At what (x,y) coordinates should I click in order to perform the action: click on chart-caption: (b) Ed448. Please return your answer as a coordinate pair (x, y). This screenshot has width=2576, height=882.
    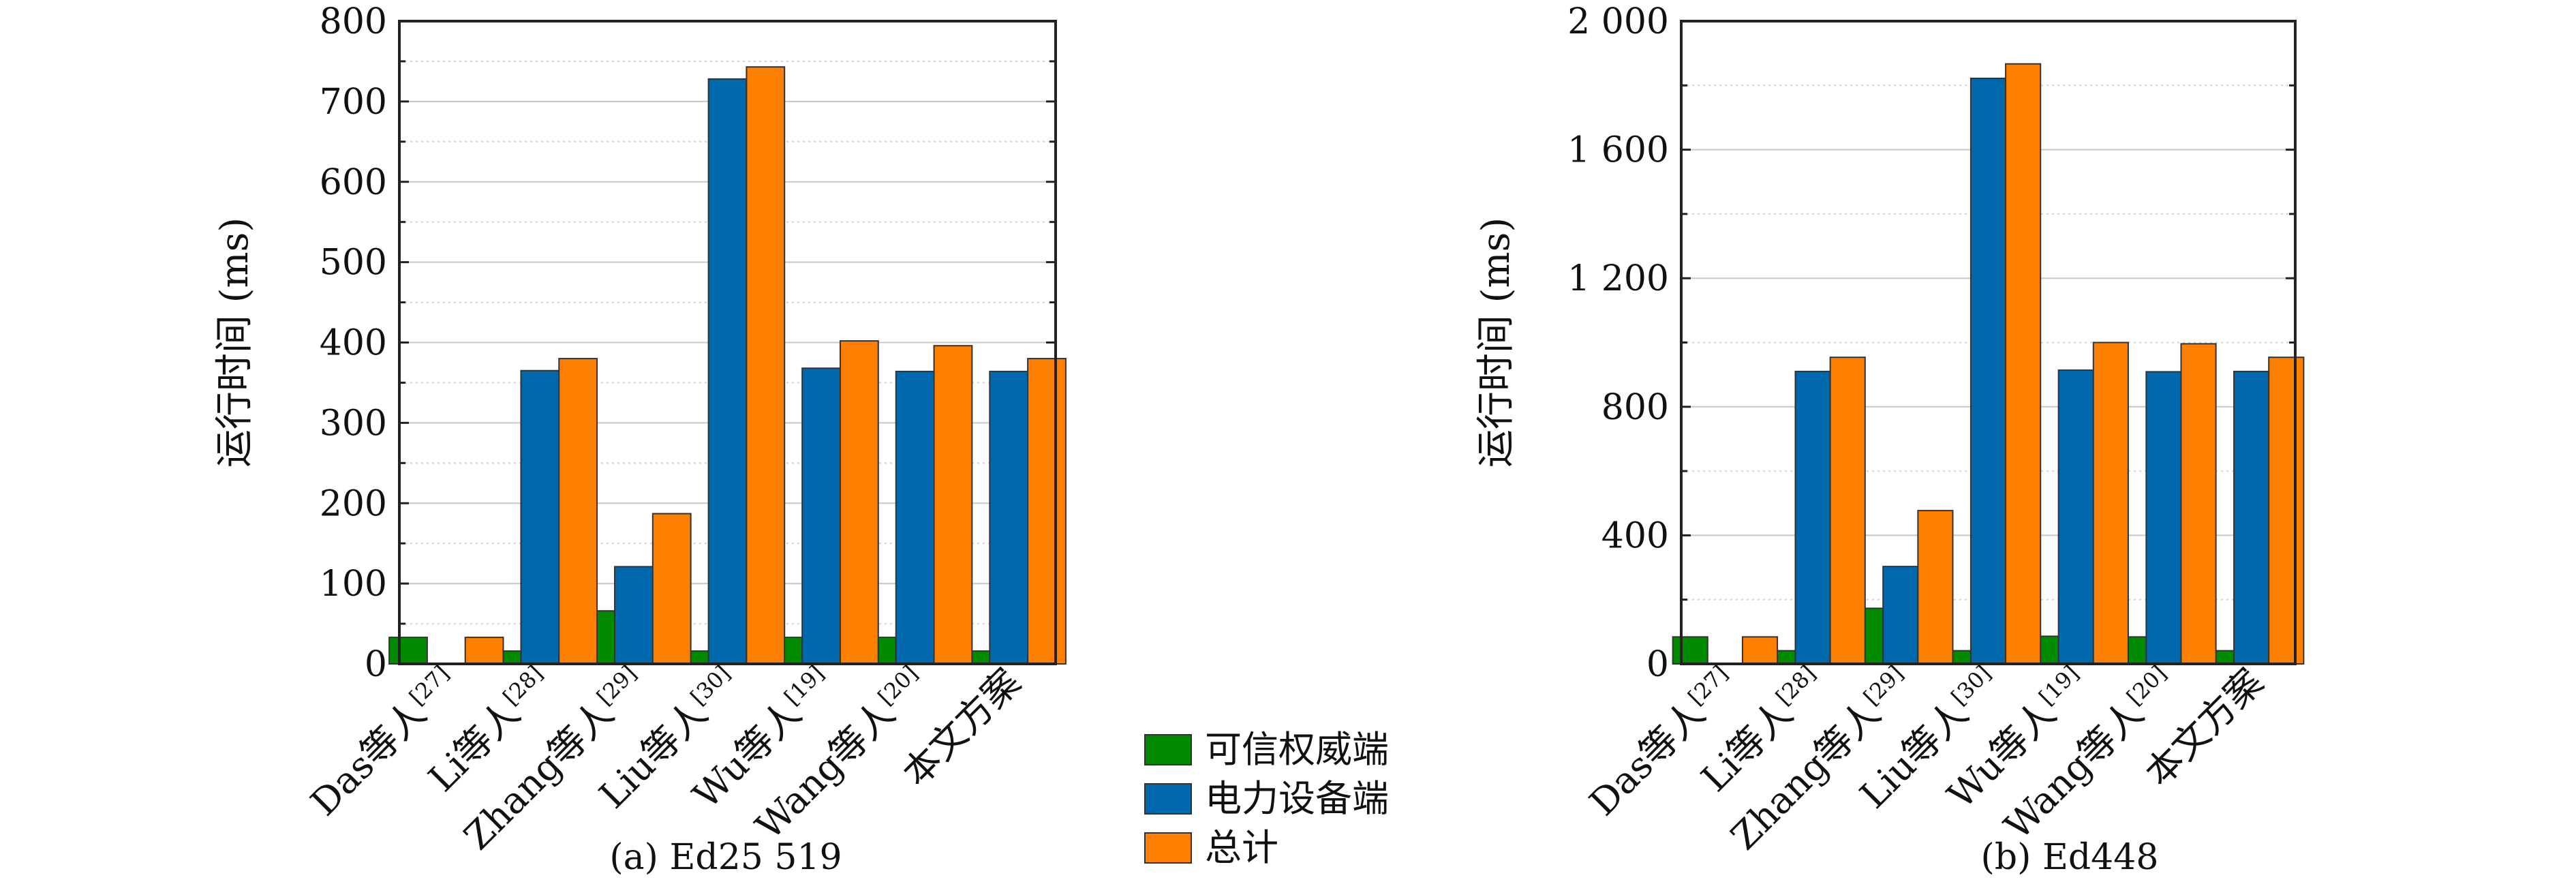
    Looking at the image, I should click on (2070, 857).